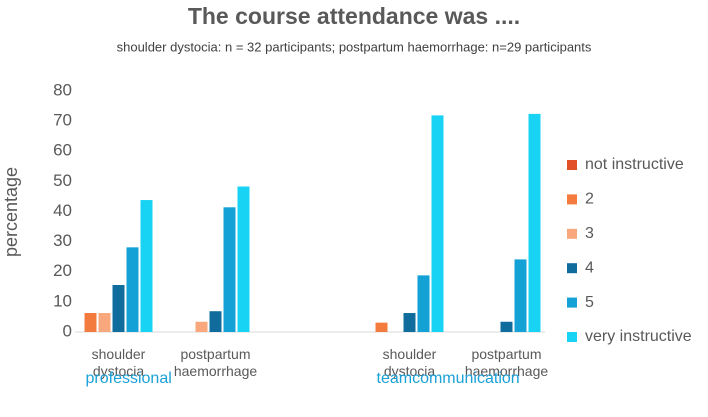  What do you see at coordinates (62, 150) in the screenshot?
I see `y-tick-label: 60` at bounding box center [62, 150].